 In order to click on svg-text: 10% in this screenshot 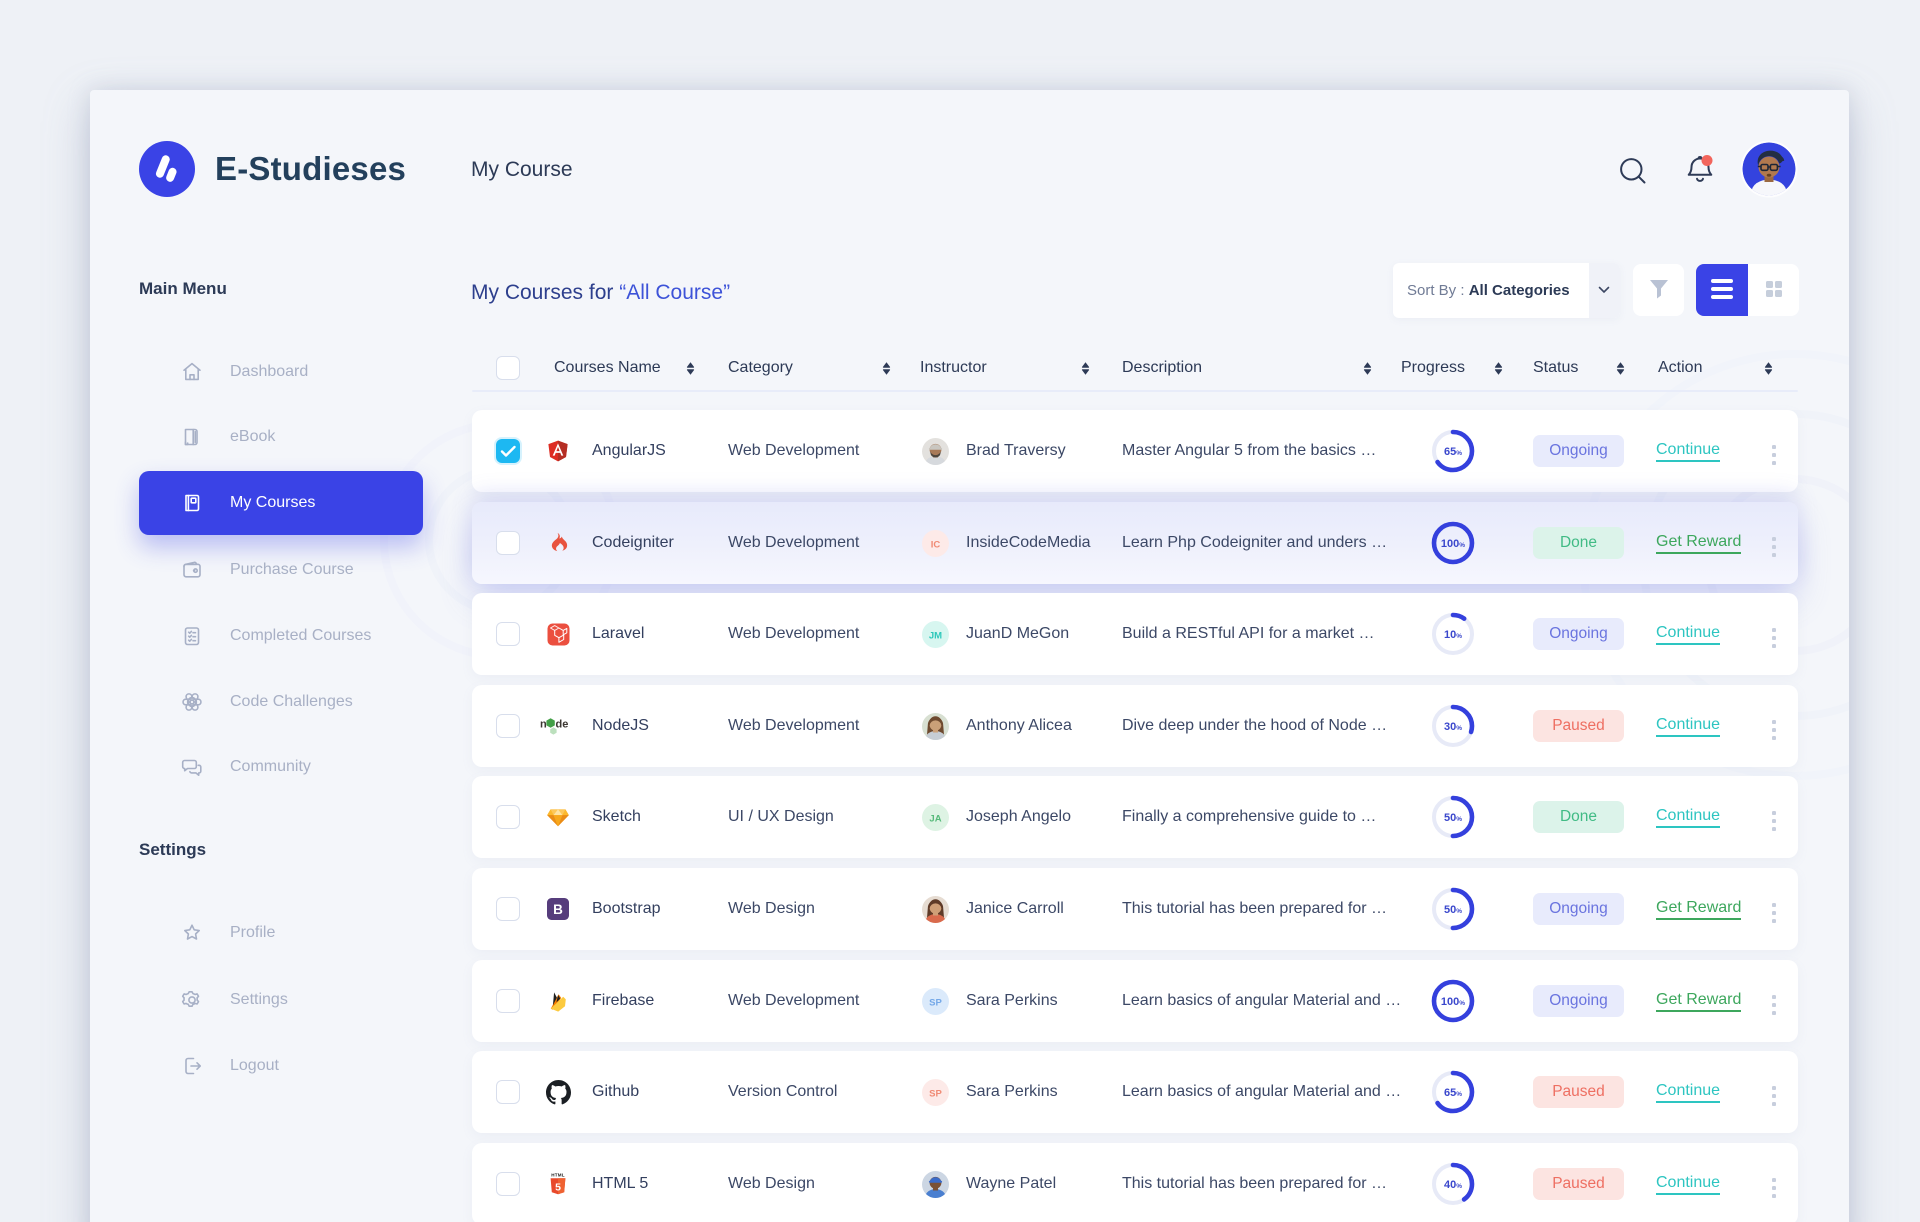, I will do `click(1453, 635)`.